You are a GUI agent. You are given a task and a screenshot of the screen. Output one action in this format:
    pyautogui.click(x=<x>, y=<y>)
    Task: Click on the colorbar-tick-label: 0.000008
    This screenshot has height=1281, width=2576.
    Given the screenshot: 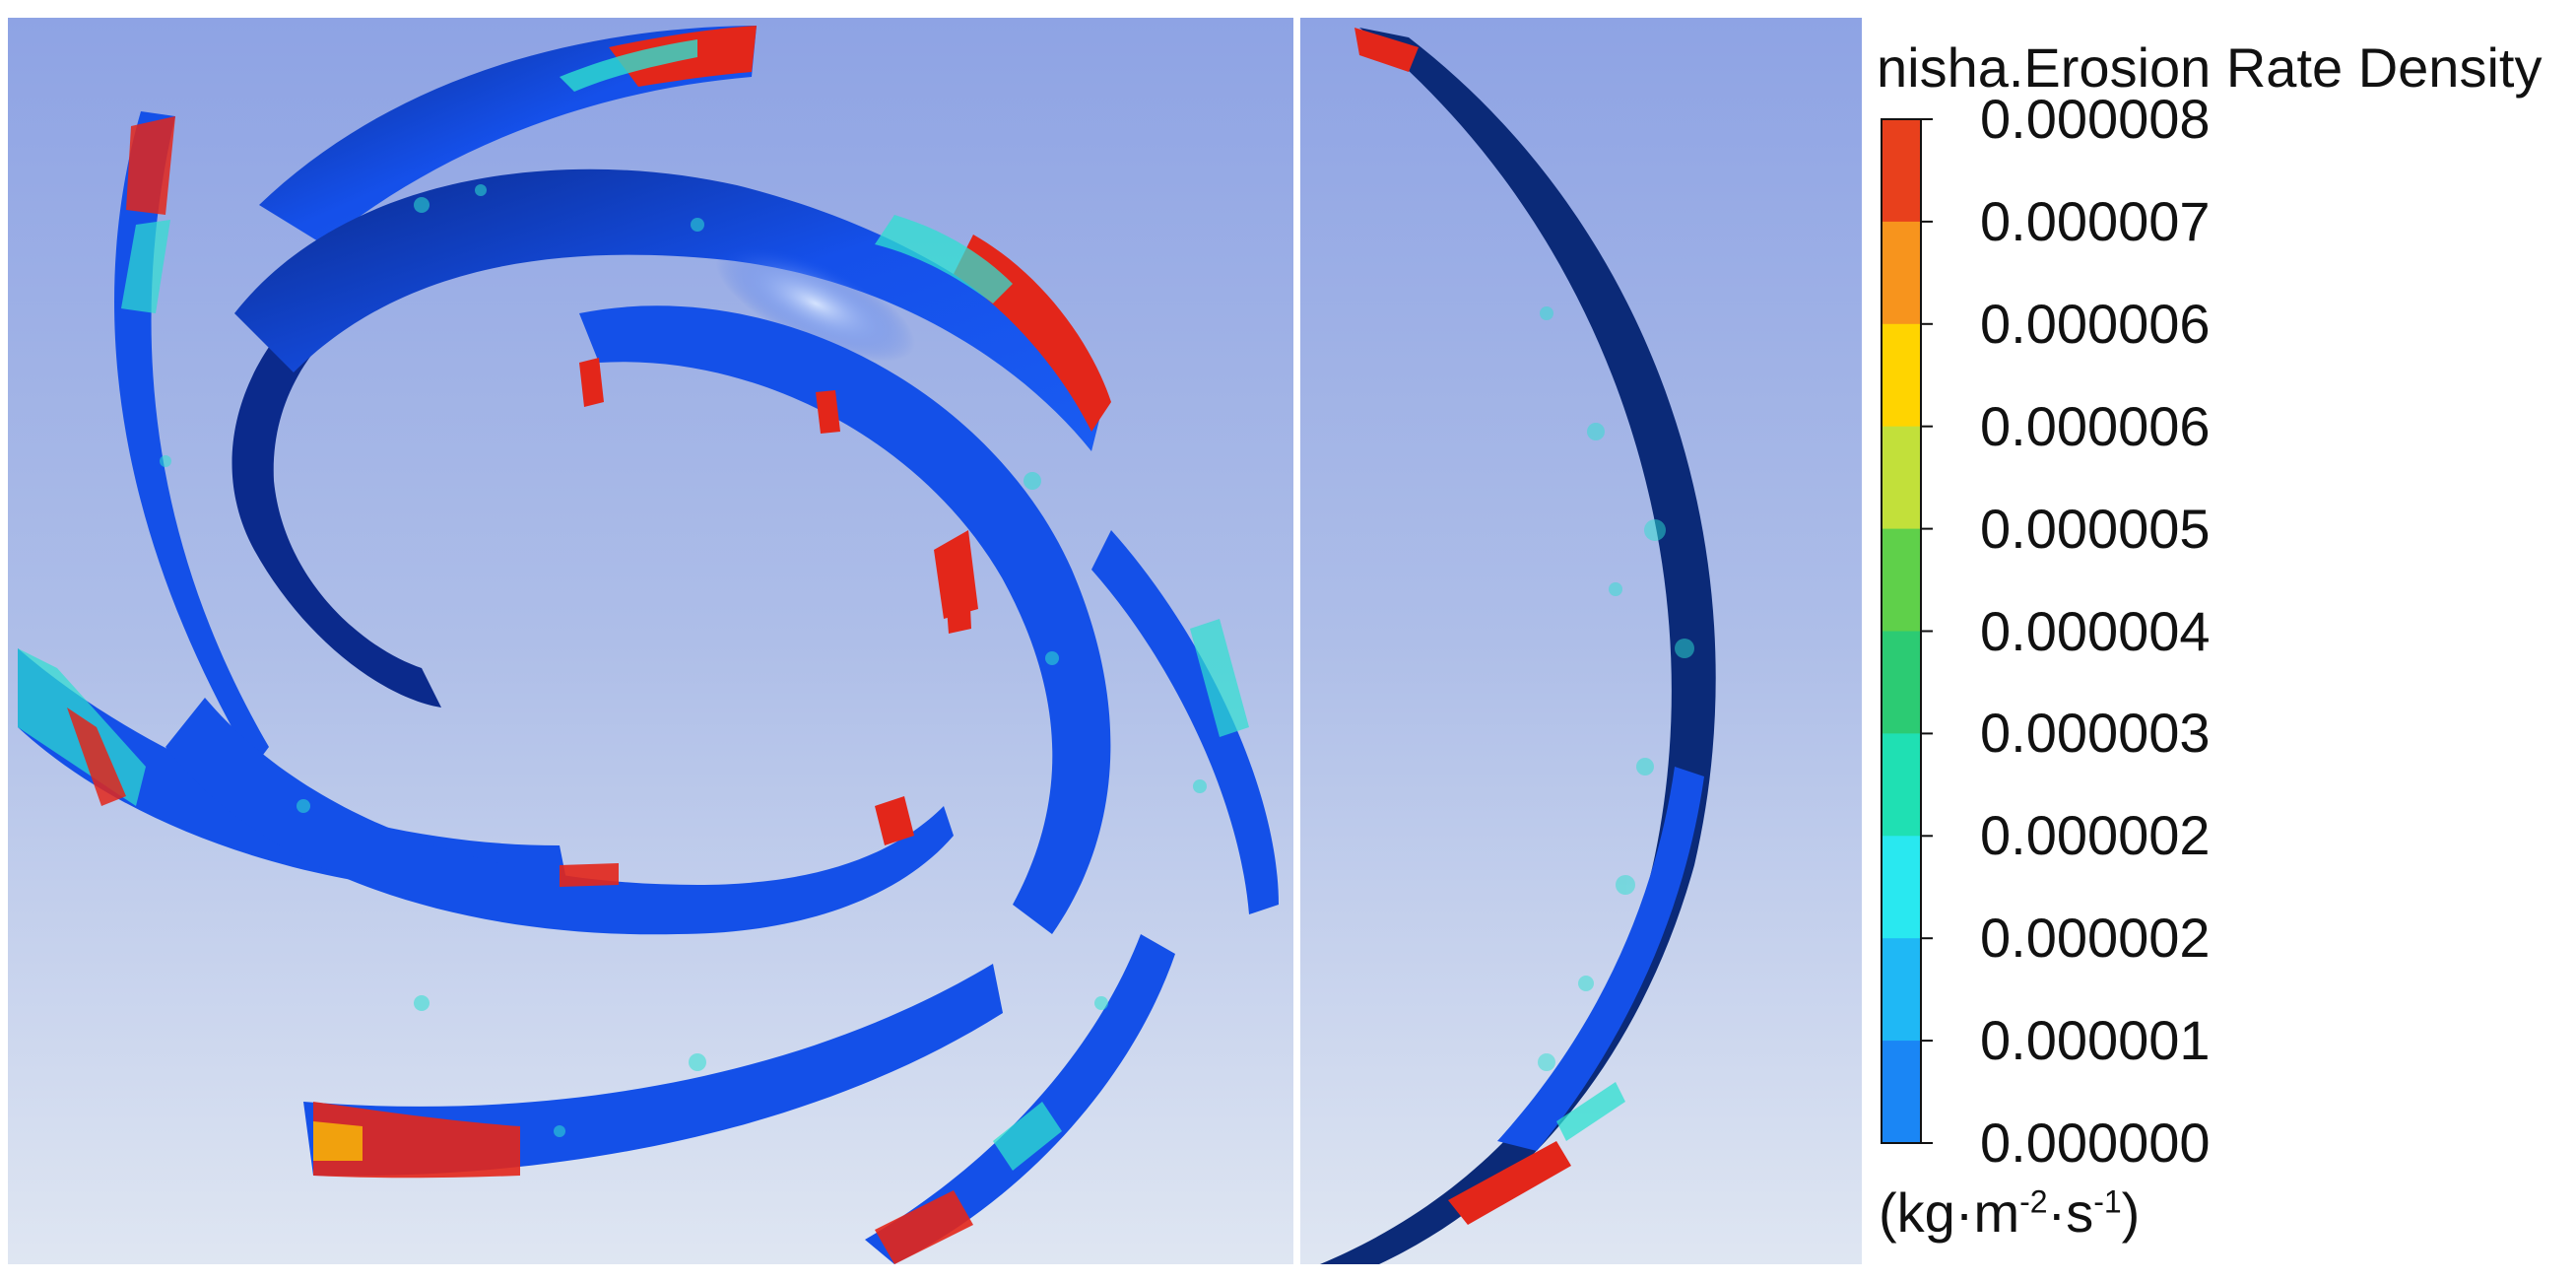 What is the action you would take?
    pyautogui.click(x=2096, y=119)
    